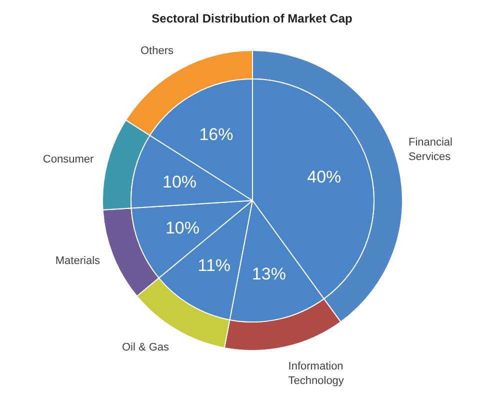 Image resolution: width=503 pixels, height=415 pixels. Describe the element at coordinates (316, 373) in the screenshot. I see `slice-label: Information Technology` at that location.